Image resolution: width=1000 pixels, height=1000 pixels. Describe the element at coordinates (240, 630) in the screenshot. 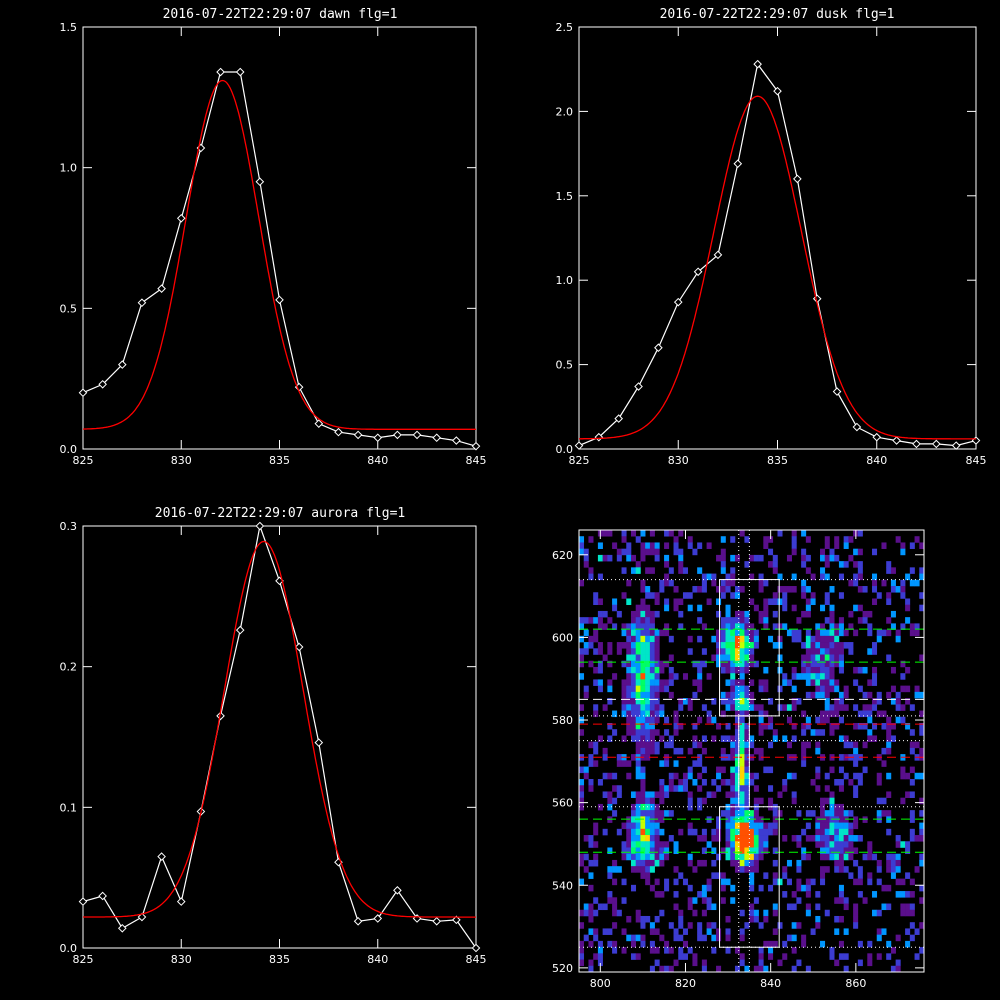

I see `aurora-data-point` at that location.